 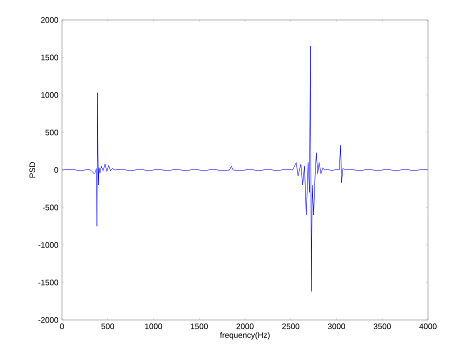 I want to click on y-tick-label: 0, so click(x=56, y=170).